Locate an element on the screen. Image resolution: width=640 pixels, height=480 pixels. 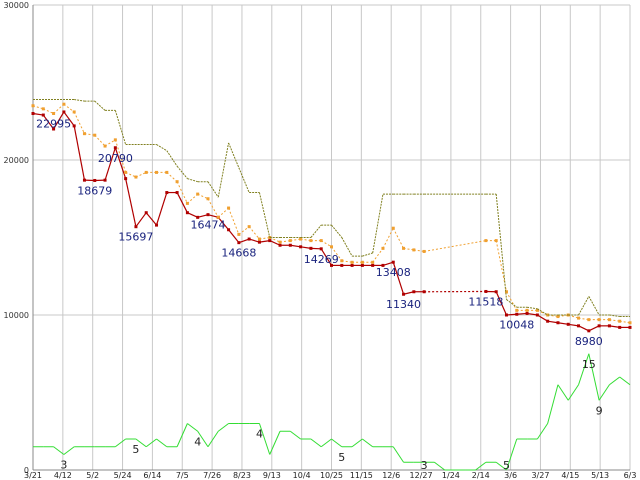
x-tick-label: 9/13 is located at coordinates (272, 475).